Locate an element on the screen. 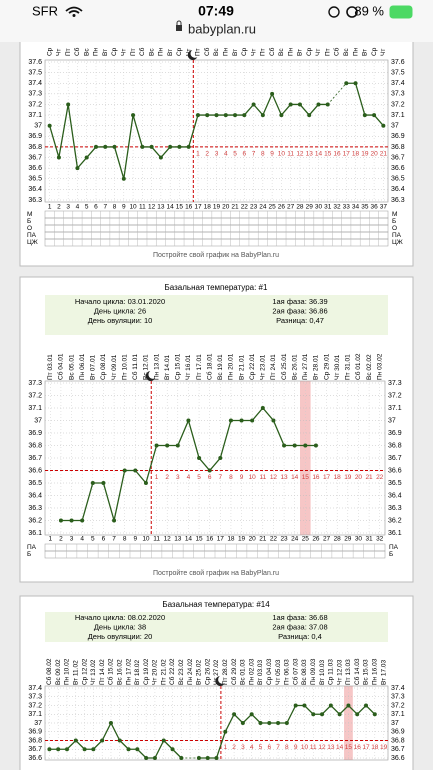 This screenshot has width=433, height=770. x-tick-label: Пн 02.03 is located at coordinates (251, 671).